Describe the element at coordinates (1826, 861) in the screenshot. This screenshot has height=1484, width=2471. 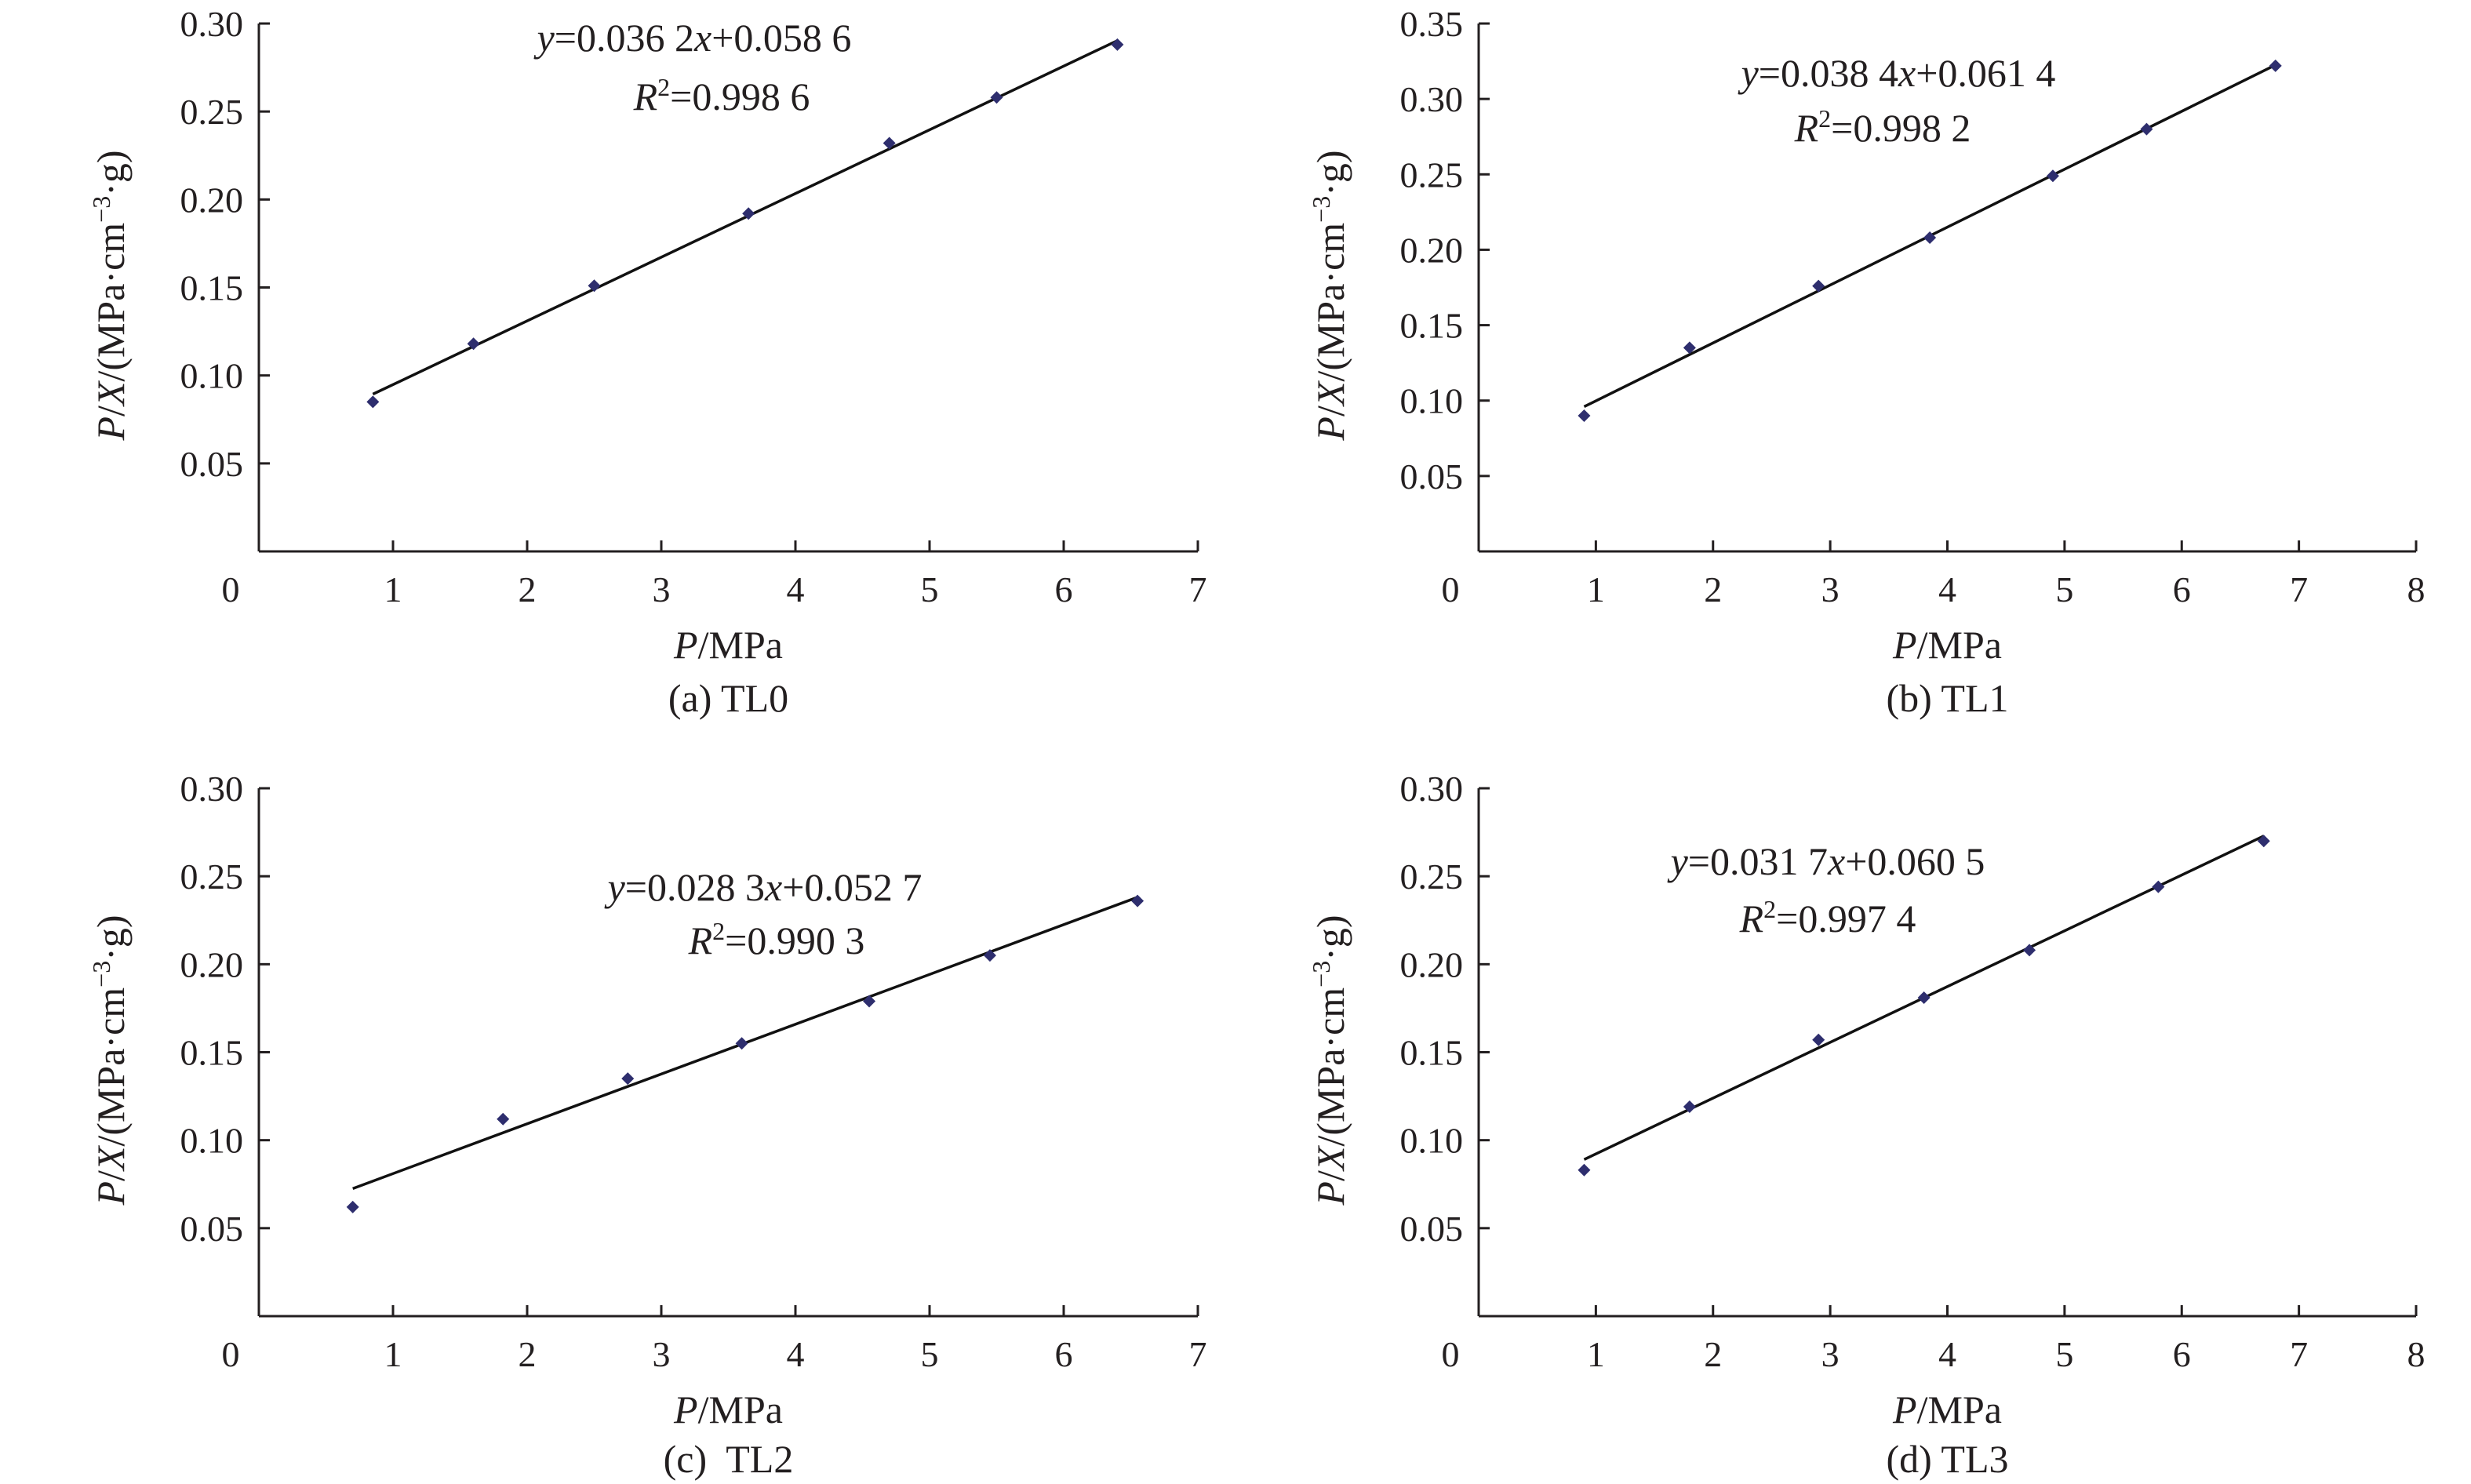
I see `regression-equation: y=0.031 7x+0.060 5` at that location.